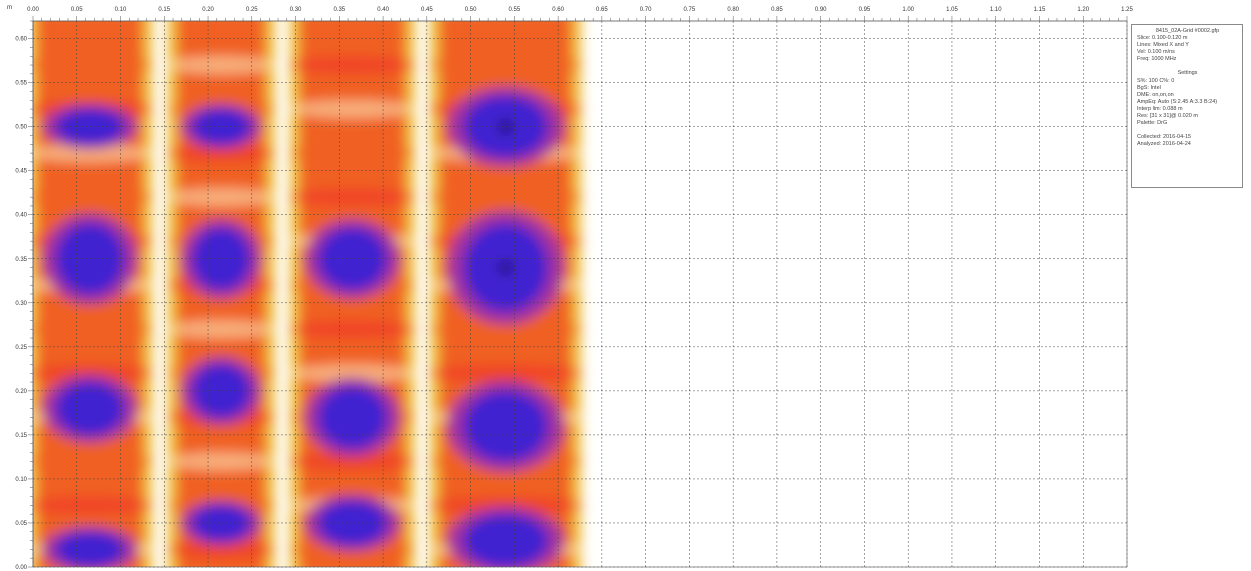 The image size is (1251, 571). I want to click on x-tick-label: 0.95, so click(865, 10).